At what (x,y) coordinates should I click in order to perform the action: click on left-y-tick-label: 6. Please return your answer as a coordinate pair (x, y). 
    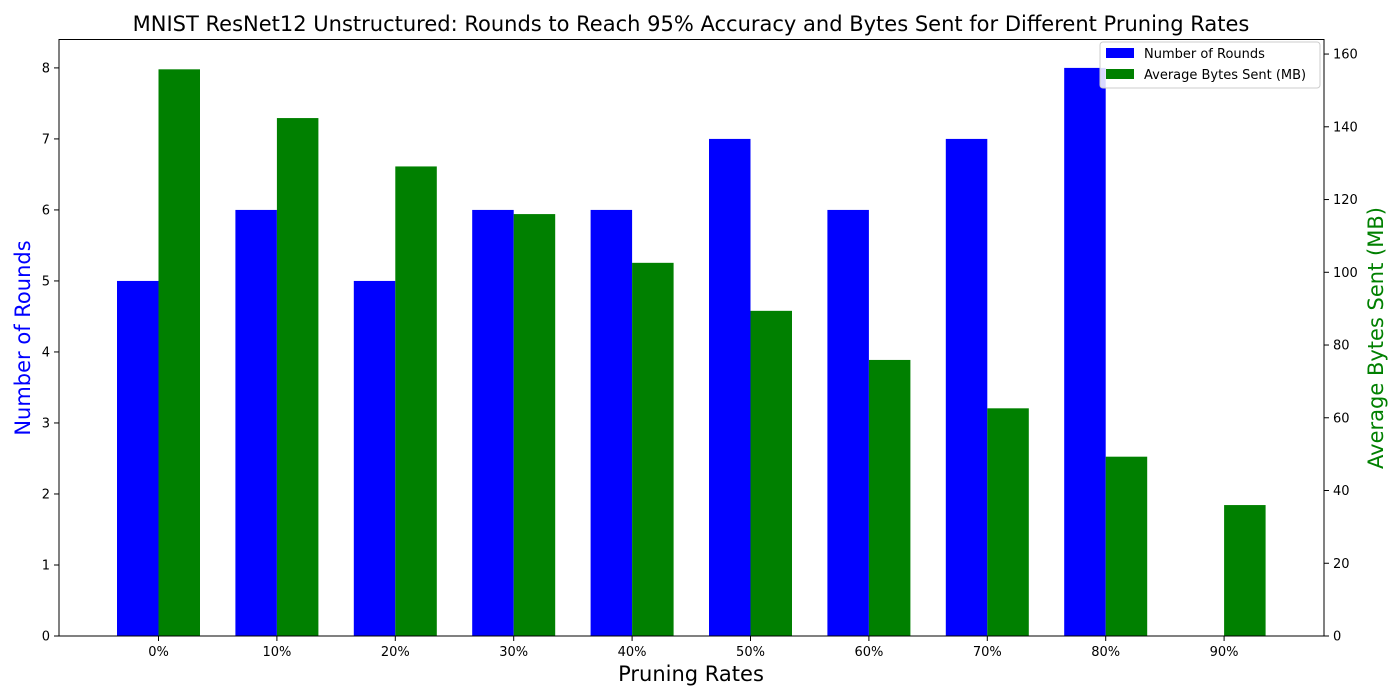
    Looking at the image, I should click on (46, 210).